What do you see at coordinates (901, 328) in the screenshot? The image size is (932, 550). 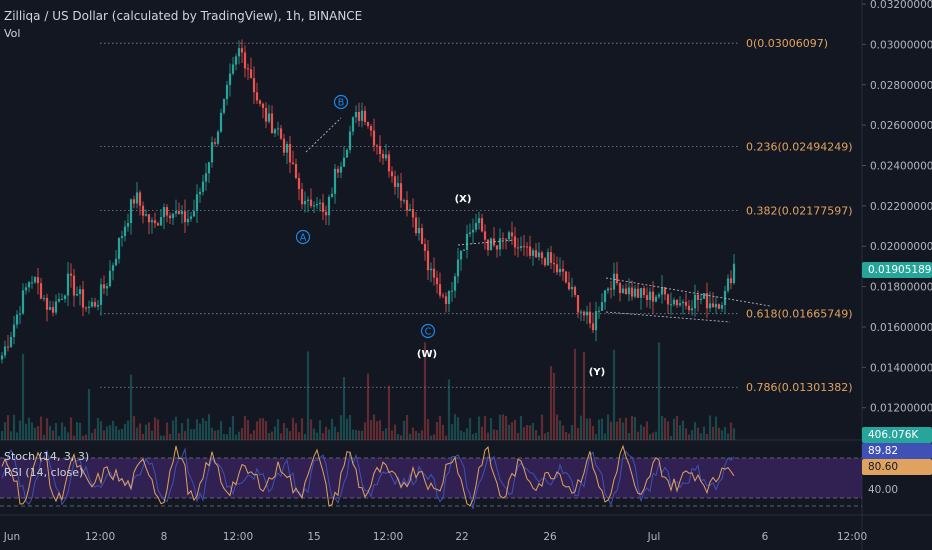 I see `y-tick-label: 0.01600000` at bounding box center [901, 328].